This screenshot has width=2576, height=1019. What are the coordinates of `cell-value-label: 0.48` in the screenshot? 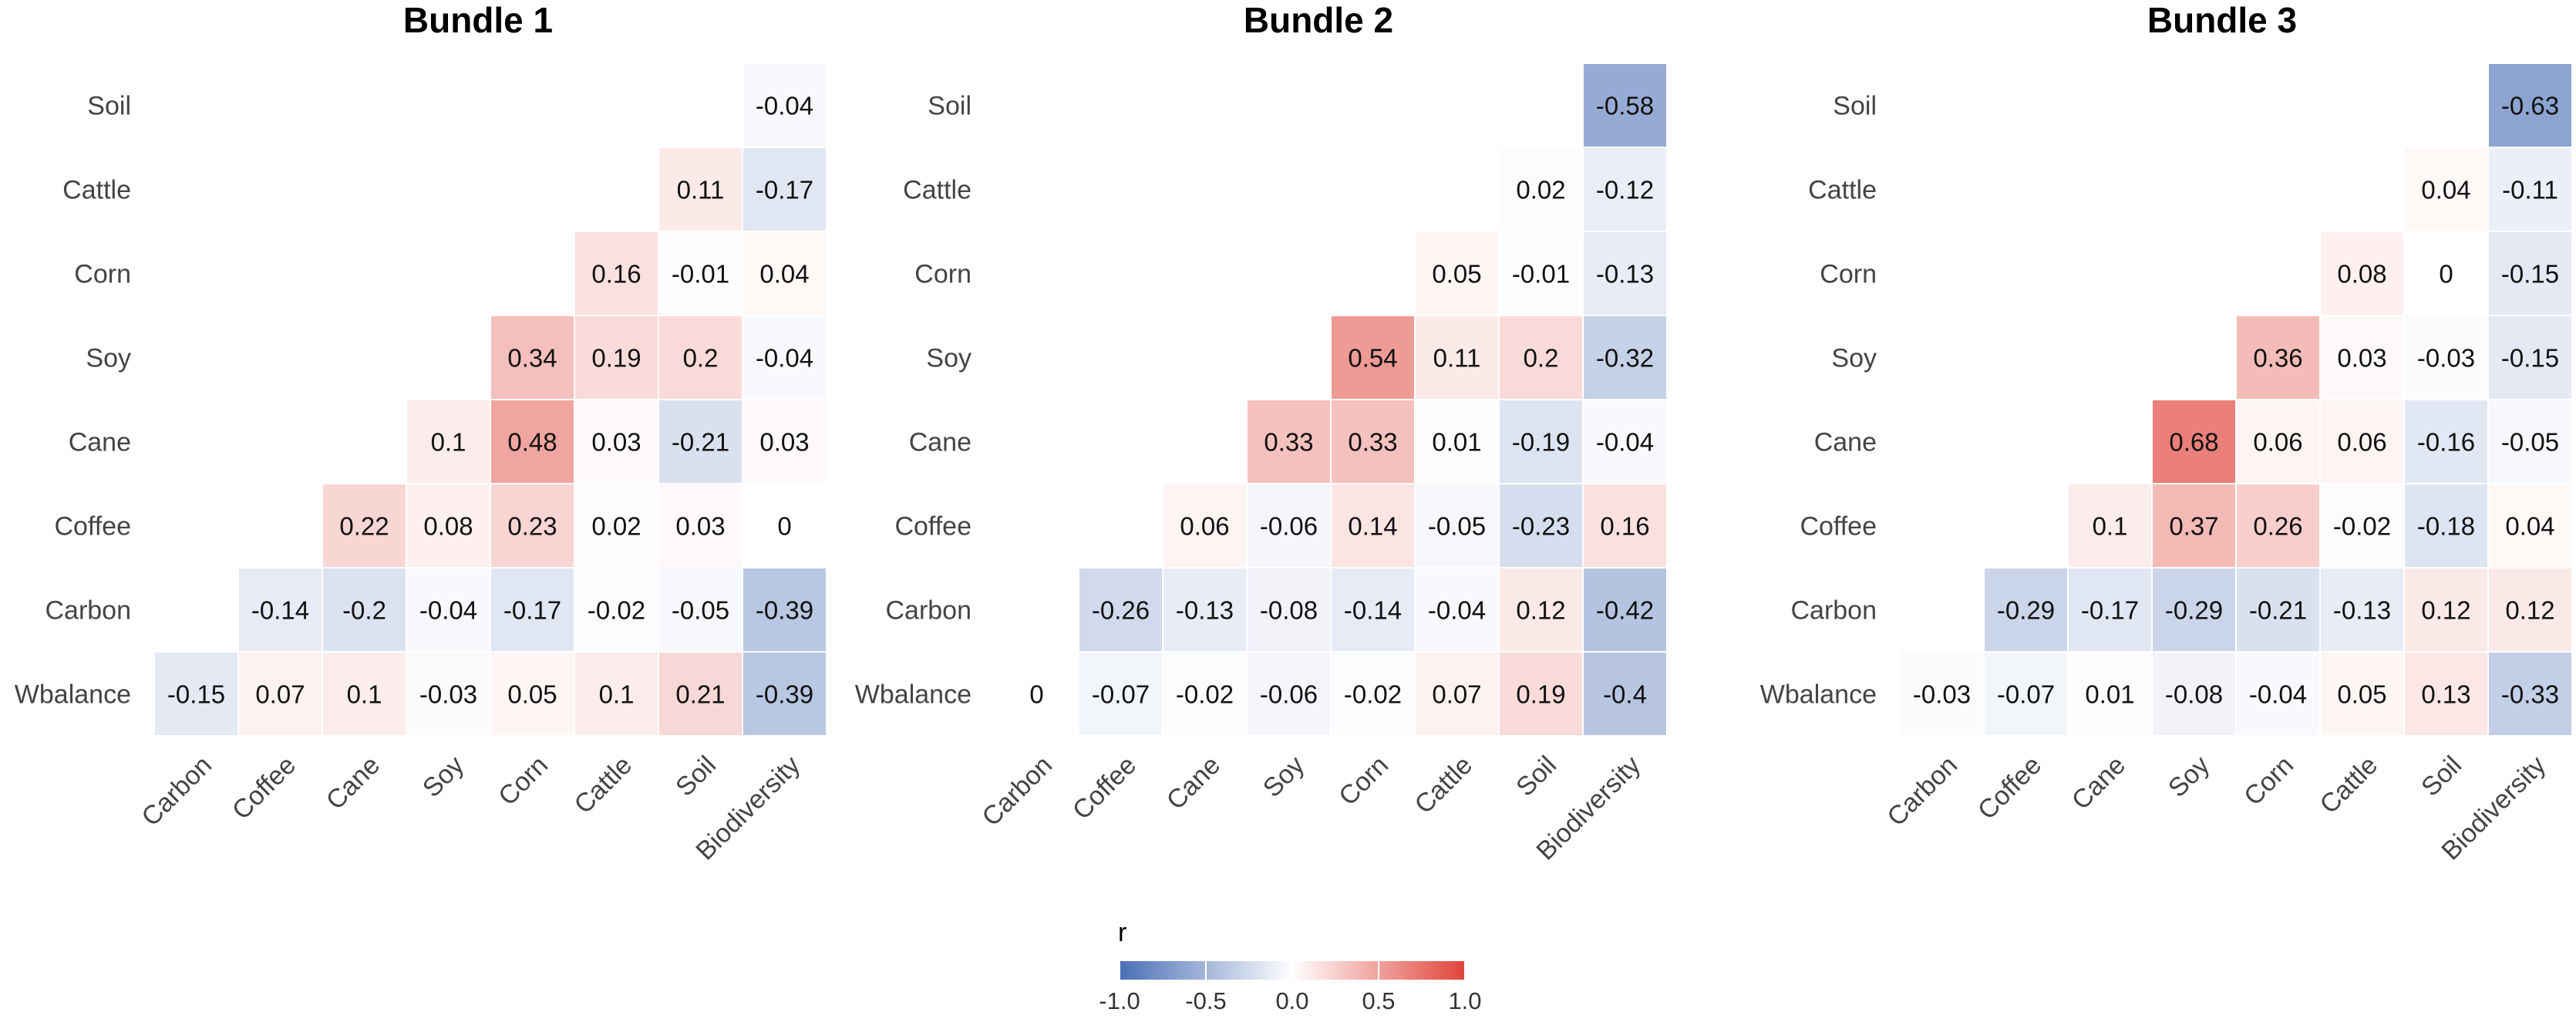 It's located at (532, 443).